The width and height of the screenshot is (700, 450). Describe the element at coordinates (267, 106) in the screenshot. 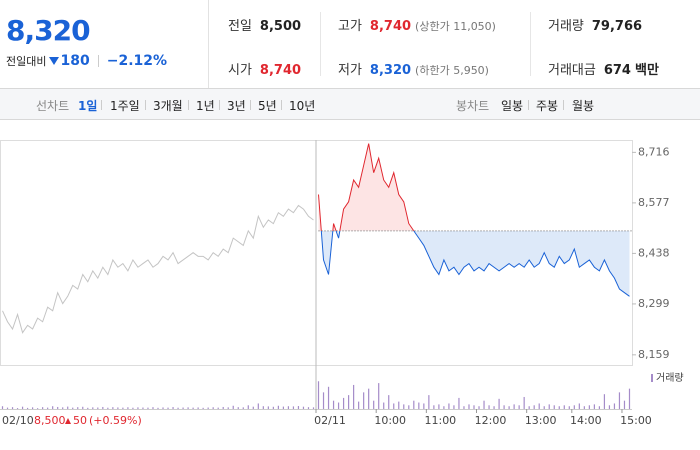

I see `tab: 5년` at that location.